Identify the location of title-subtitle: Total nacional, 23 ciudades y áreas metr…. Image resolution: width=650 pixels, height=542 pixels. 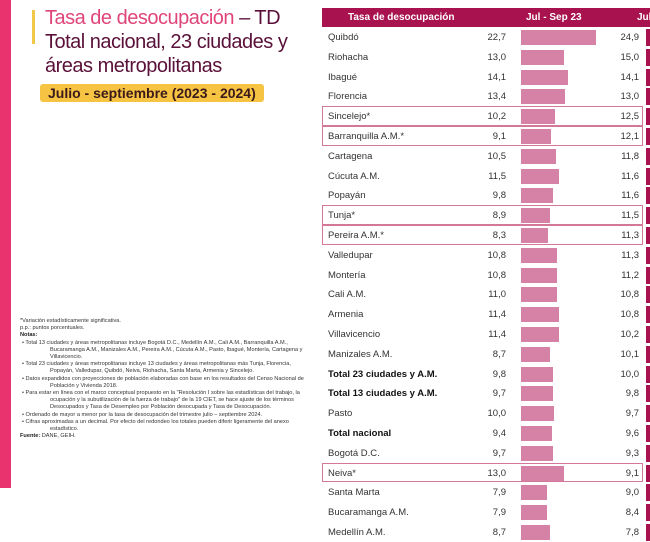
(166, 54).